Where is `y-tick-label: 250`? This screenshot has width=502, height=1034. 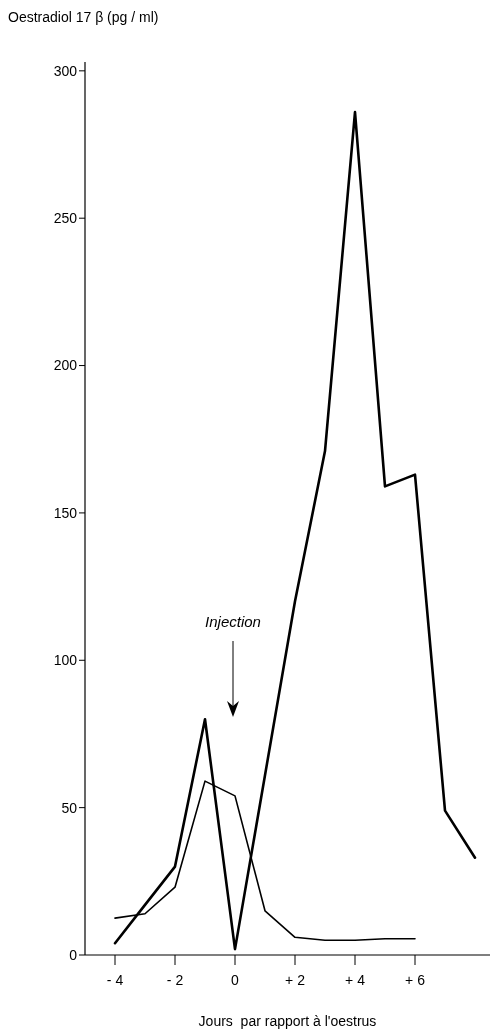
y-tick-label: 250 is located at coordinates (65, 218).